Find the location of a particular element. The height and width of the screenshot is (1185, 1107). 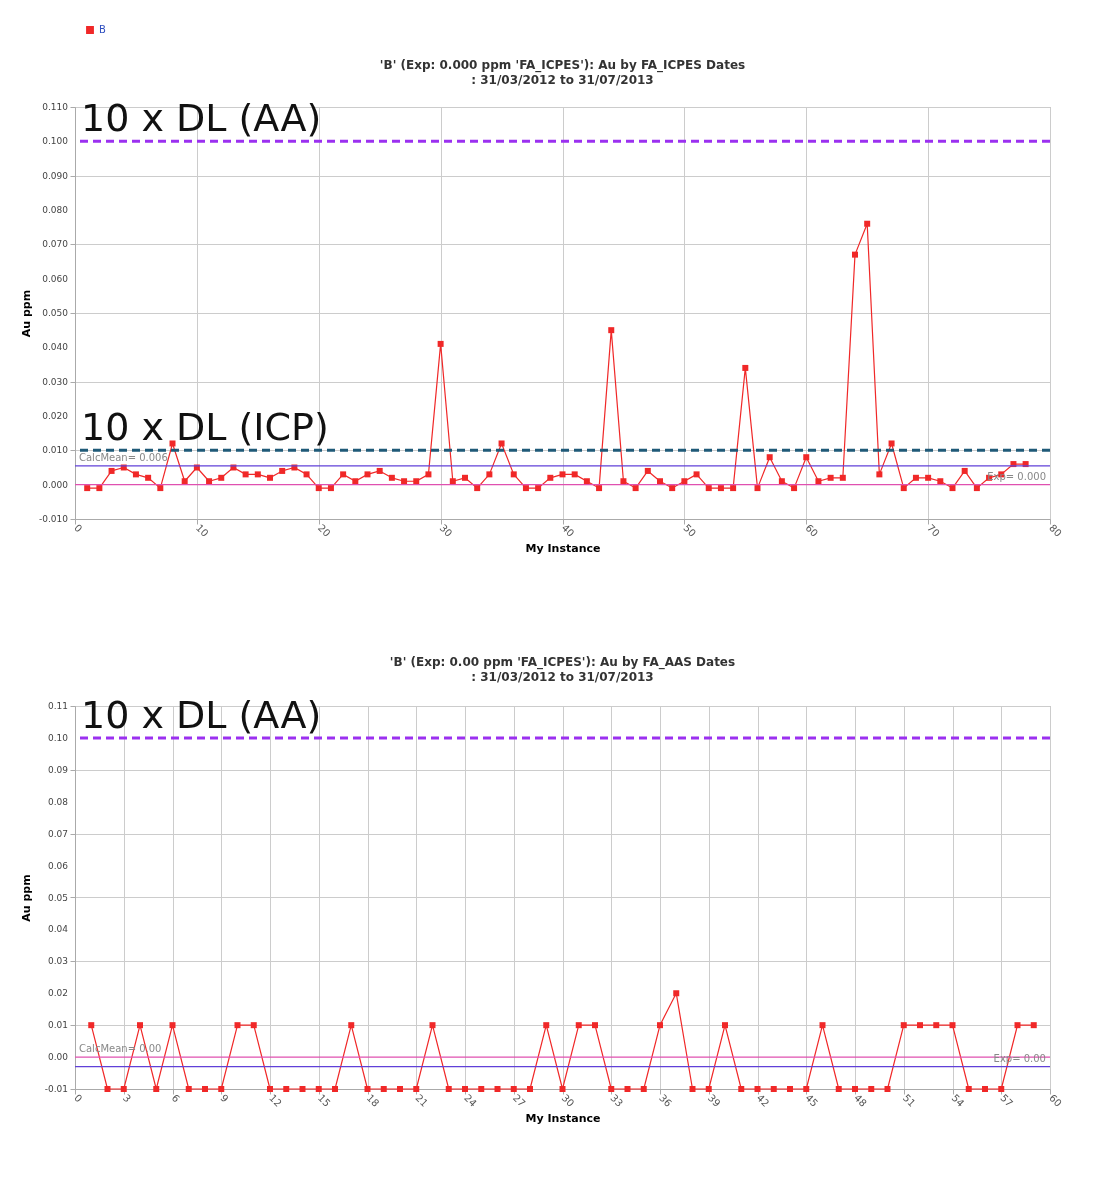

x-tick-label: 10 is located at coordinates (202, 531).